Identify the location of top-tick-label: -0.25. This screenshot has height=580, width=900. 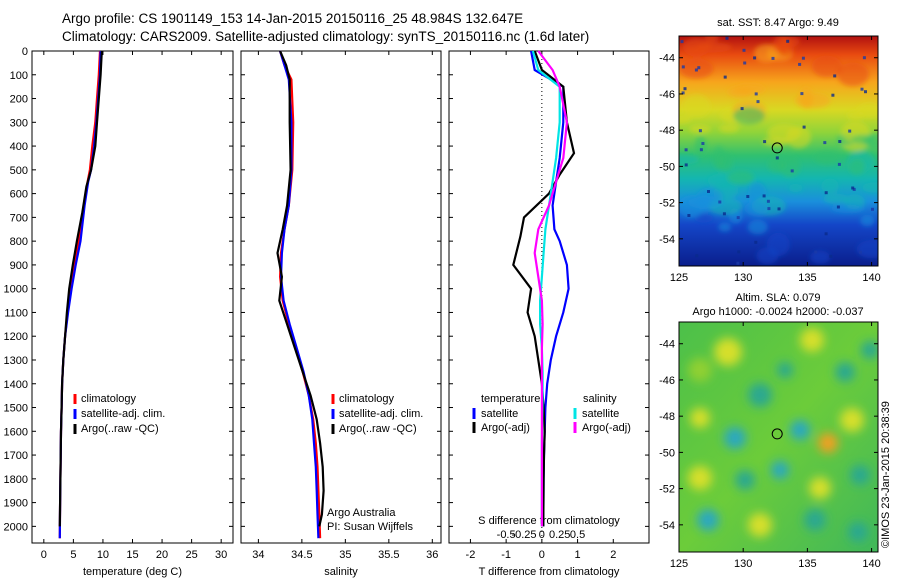
(523, 535).